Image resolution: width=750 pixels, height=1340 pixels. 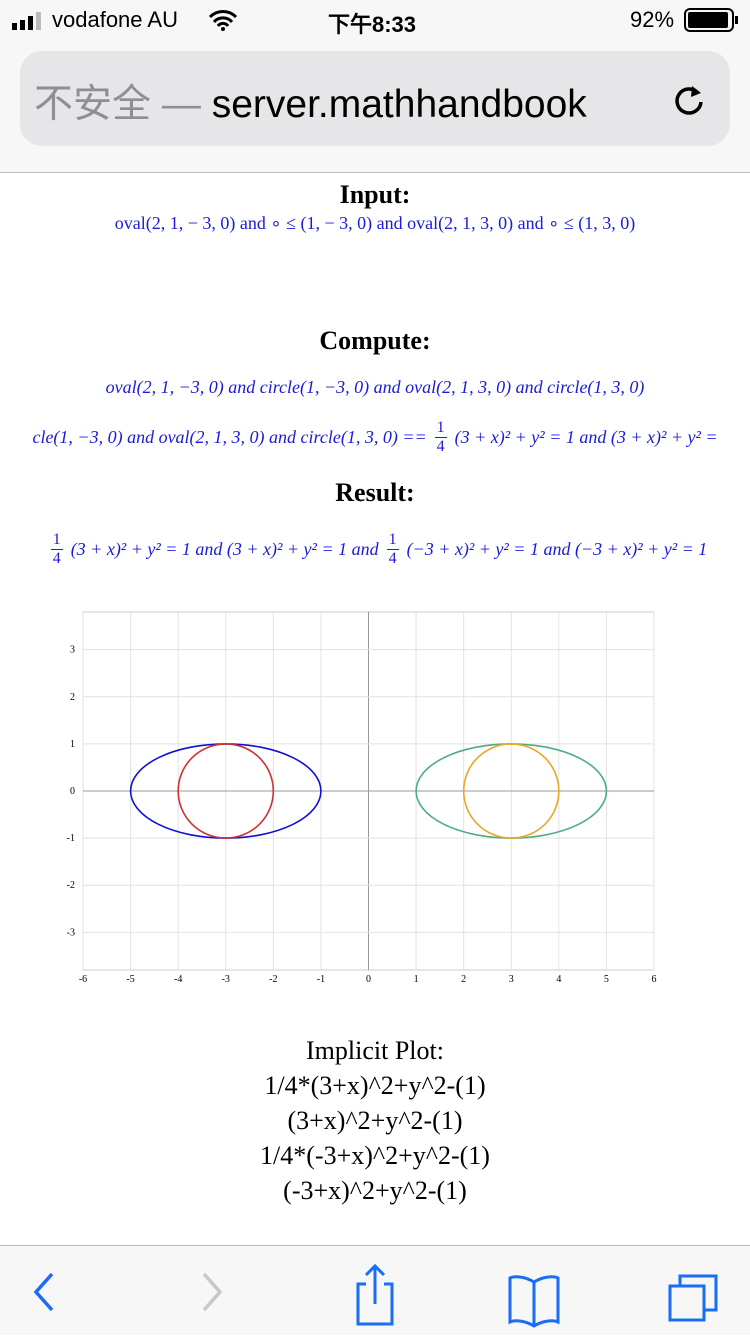 I want to click on clock: 下午8:33, so click(x=372, y=24).